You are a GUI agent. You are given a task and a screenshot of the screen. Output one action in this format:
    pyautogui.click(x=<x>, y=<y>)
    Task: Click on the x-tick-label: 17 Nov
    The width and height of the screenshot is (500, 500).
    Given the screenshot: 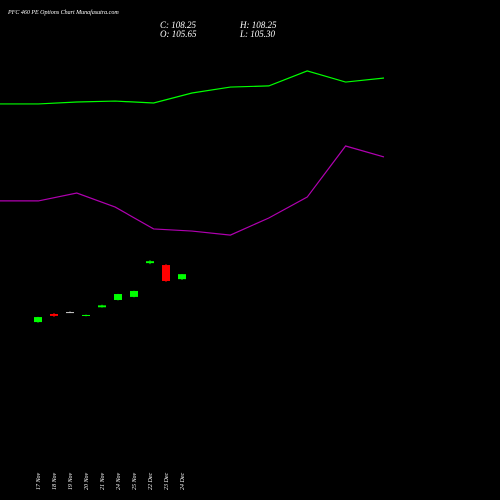 What is the action you would take?
    pyautogui.click(x=39, y=481)
    